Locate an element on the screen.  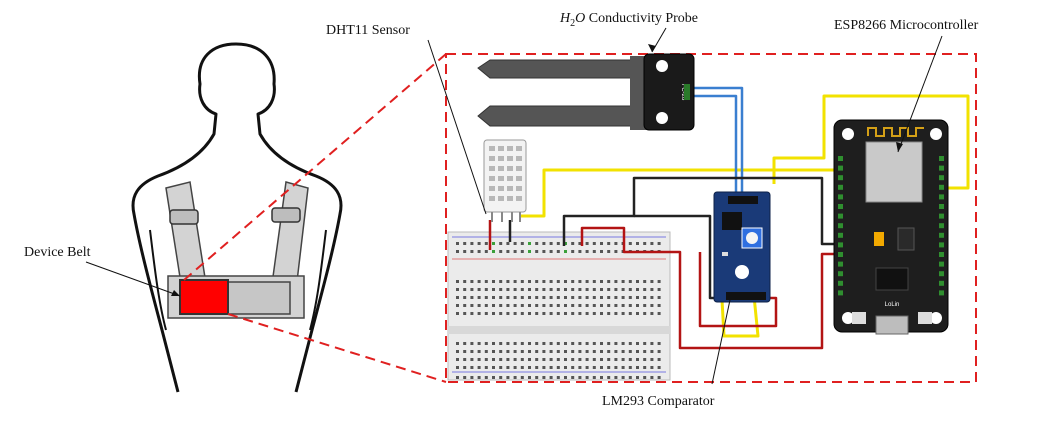
belt-device is located at coordinates (204, 297).